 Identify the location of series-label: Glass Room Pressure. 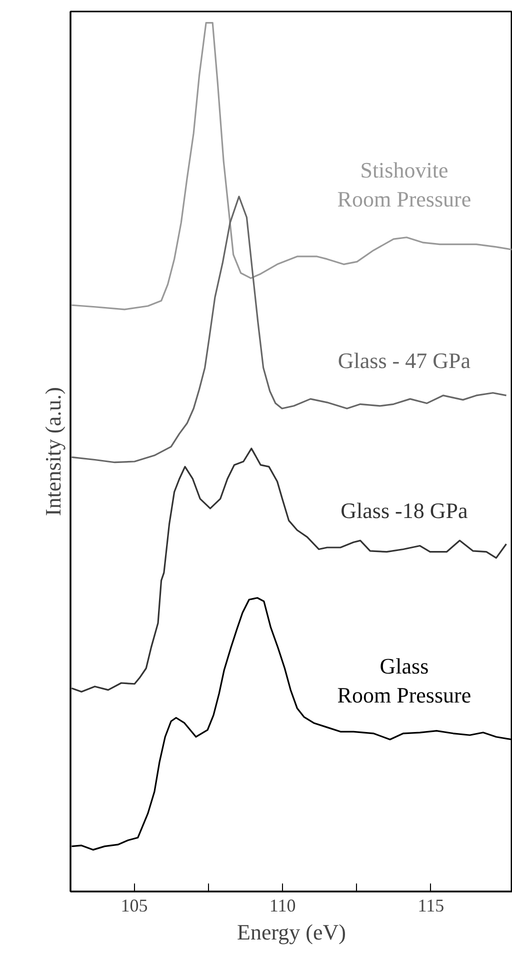
(404, 681).